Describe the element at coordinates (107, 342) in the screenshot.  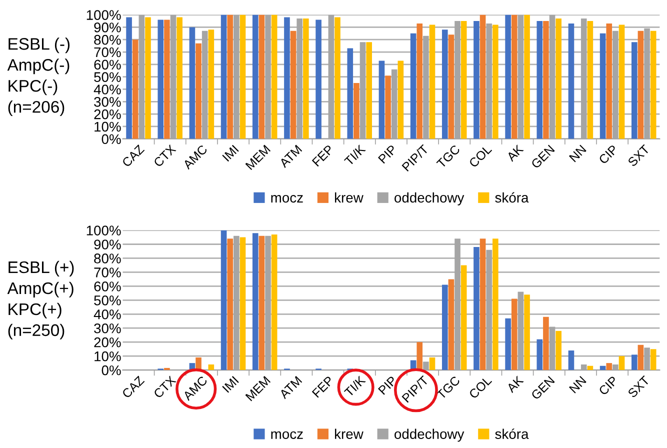
I see `y-tick-label: 20%` at that location.